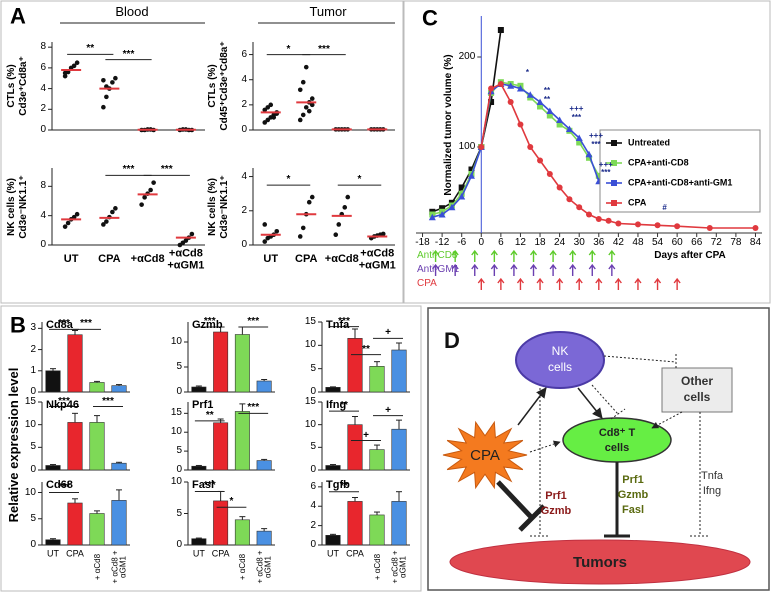 This screenshot has width=771, height=592. Describe the element at coordinates (697, 390) in the screenshot. I see `other-node` at that location.